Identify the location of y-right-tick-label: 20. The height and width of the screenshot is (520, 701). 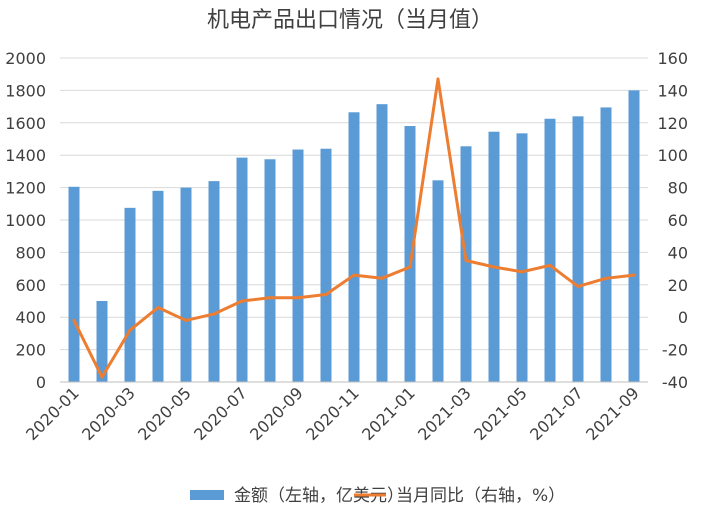
(678, 285).